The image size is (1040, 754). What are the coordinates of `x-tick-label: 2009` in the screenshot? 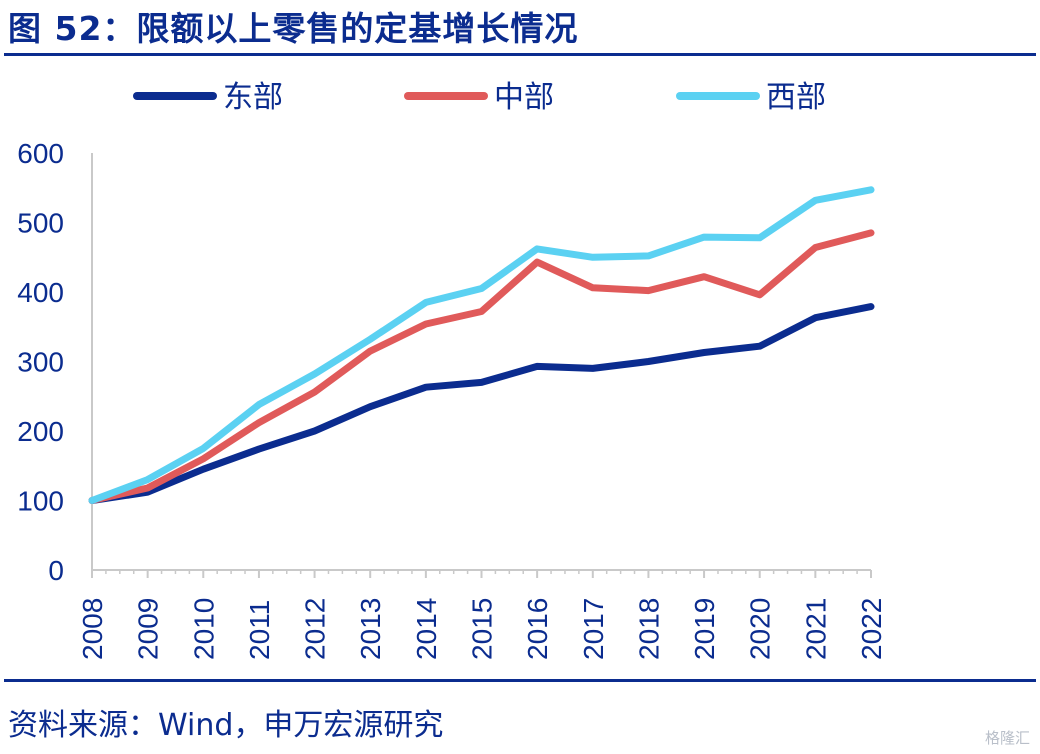 It's located at (148, 629).